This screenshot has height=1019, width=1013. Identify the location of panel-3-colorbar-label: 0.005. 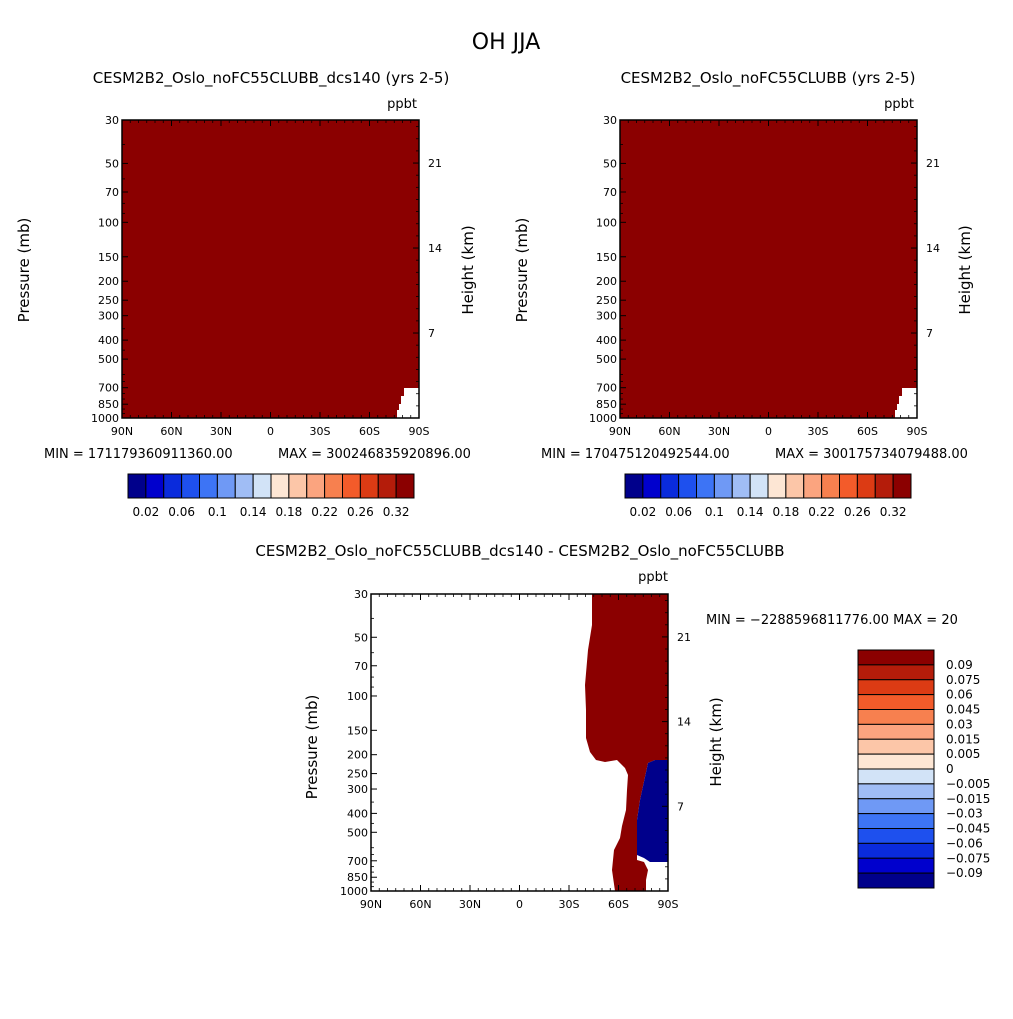
(963, 754).